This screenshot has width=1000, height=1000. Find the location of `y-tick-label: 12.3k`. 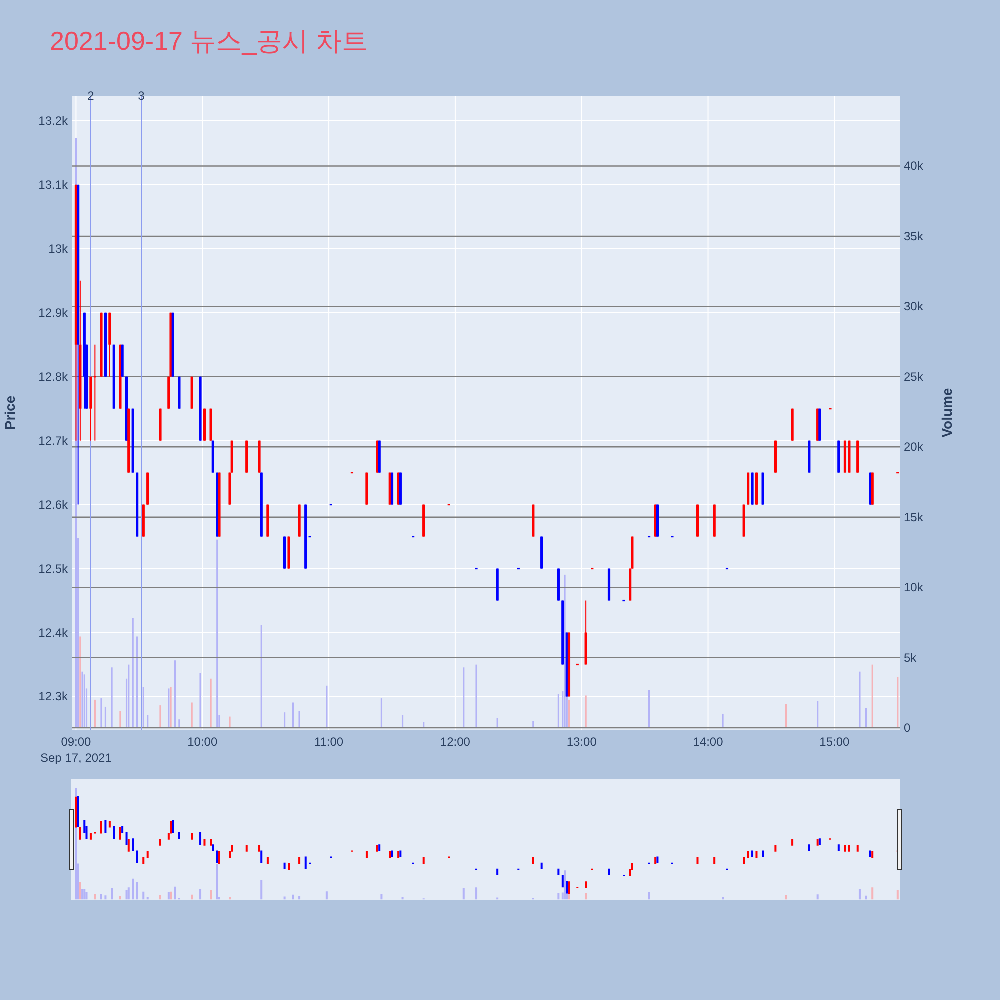

y-tick-label: 12.3k is located at coordinates (53, 697).